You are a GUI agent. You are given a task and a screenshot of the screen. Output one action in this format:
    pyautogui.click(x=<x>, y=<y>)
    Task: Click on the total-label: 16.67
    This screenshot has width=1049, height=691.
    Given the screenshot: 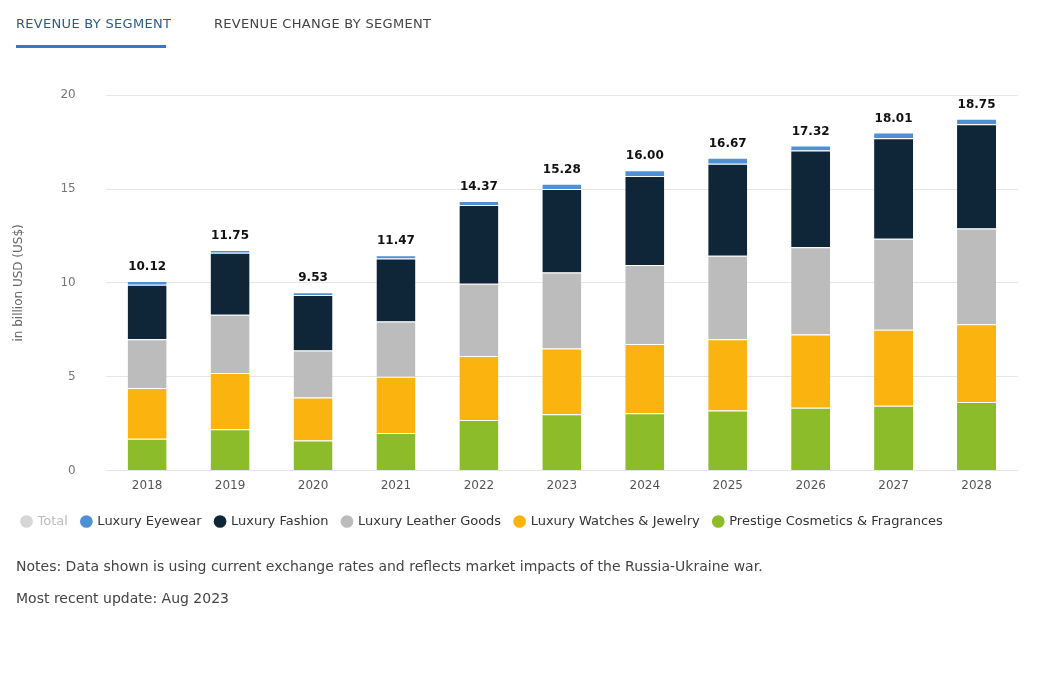 What is the action you would take?
    pyautogui.click(x=727, y=142)
    